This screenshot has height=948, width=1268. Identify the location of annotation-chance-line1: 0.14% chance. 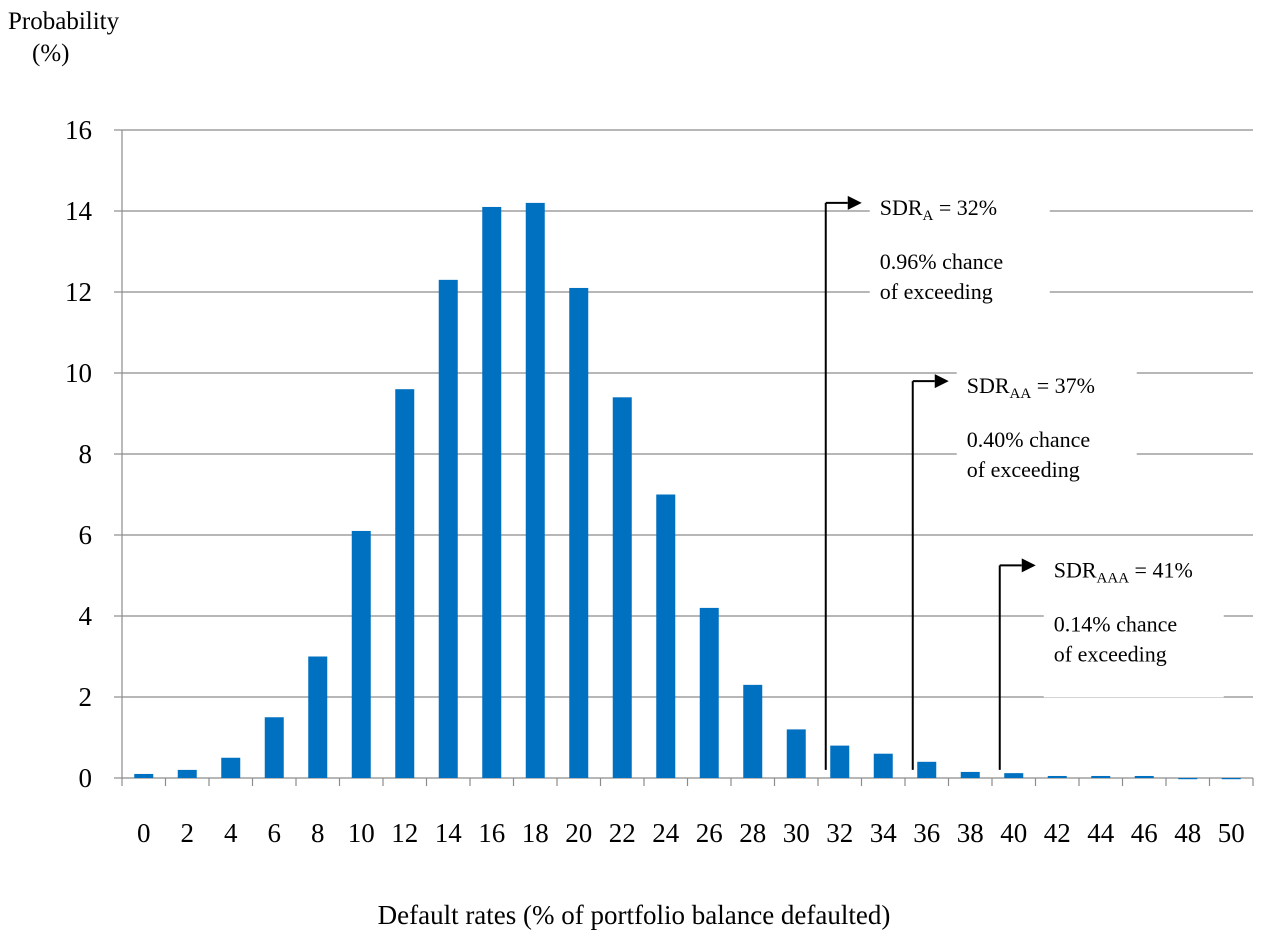
(1115, 623).